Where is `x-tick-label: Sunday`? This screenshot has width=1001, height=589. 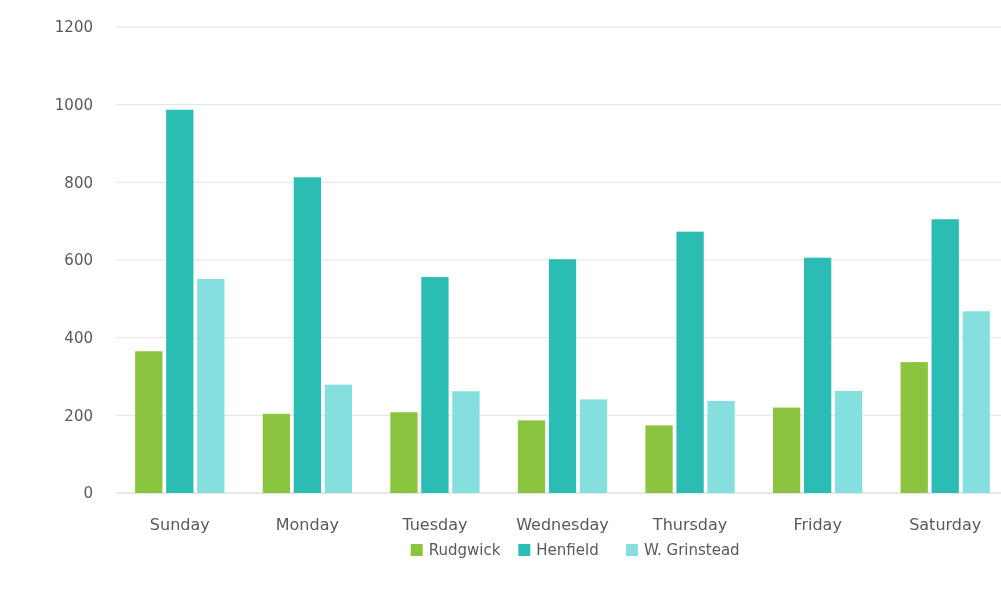
x-tick-label: Sunday is located at coordinates (179, 524).